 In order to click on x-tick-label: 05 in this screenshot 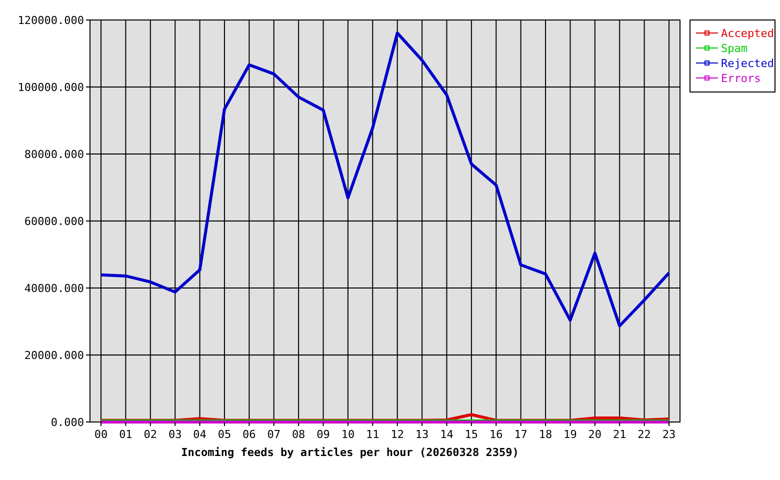, I will do `click(225, 434)`.